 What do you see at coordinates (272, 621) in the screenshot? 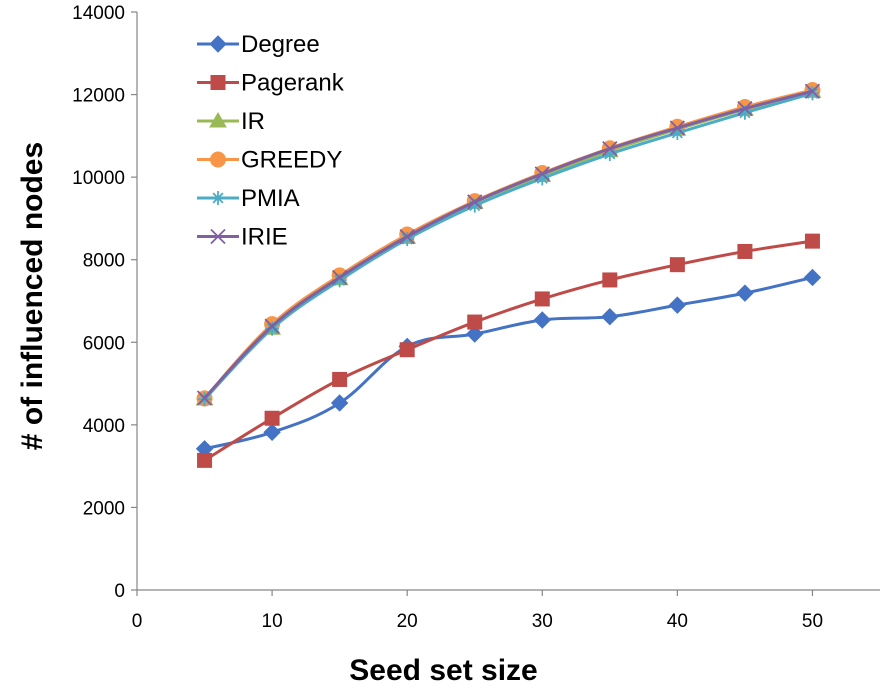
I see `x-tick-label: 10` at bounding box center [272, 621].